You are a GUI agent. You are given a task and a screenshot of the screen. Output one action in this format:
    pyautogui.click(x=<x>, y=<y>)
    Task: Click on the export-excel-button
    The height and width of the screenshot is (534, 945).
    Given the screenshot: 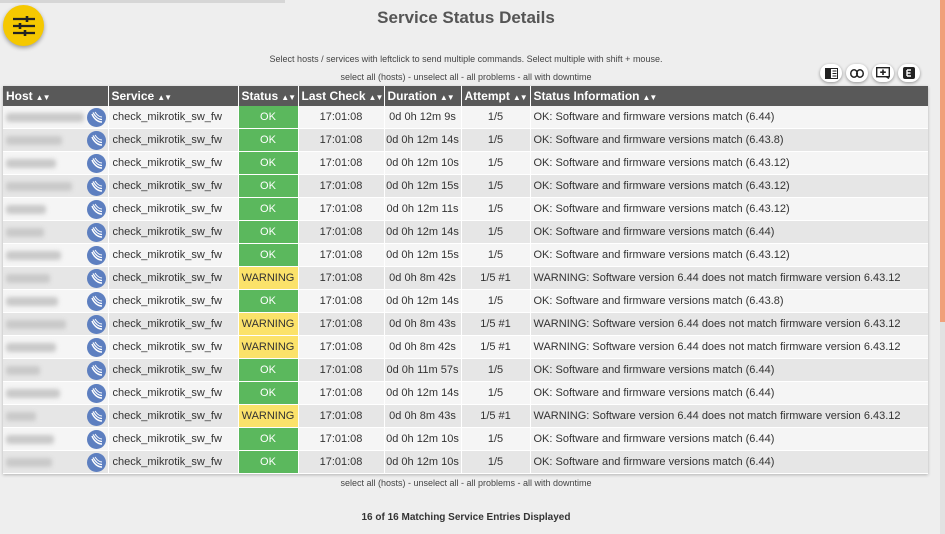 What is the action you would take?
    pyautogui.click(x=909, y=73)
    